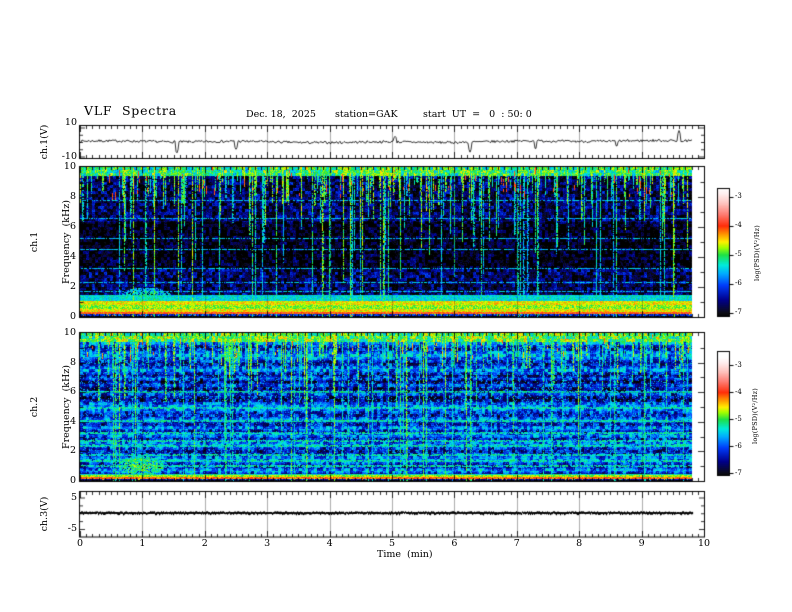 The width and height of the screenshot is (792, 612). I want to click on figure-title: VLF Spectra, so click(130, 110).